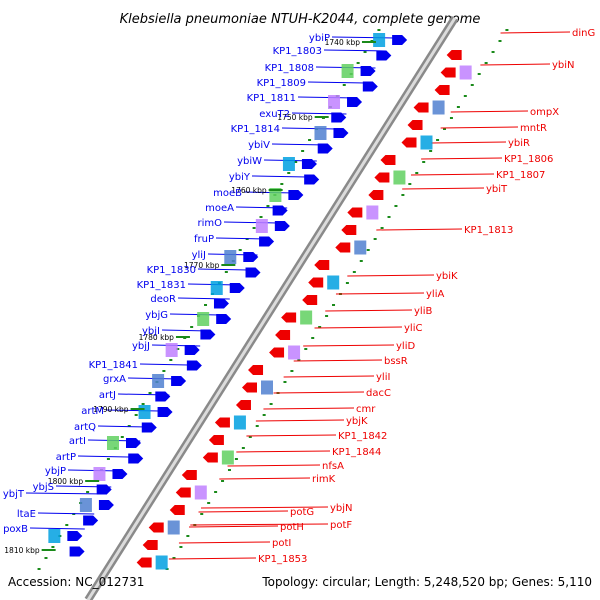 The width and height of the screenshot is (600, 600). Describe the element at coordinates (396, 361) in the screenshot. I see `reverse-gene-label: bssR` at that location.